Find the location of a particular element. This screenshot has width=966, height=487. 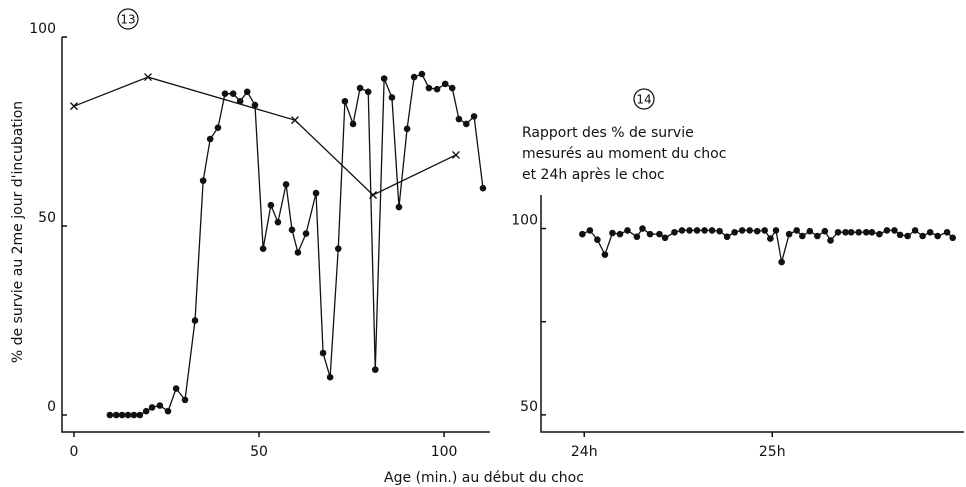

x-axis-label: Age (min.) au début du choc is located at coordinates (484, 478).